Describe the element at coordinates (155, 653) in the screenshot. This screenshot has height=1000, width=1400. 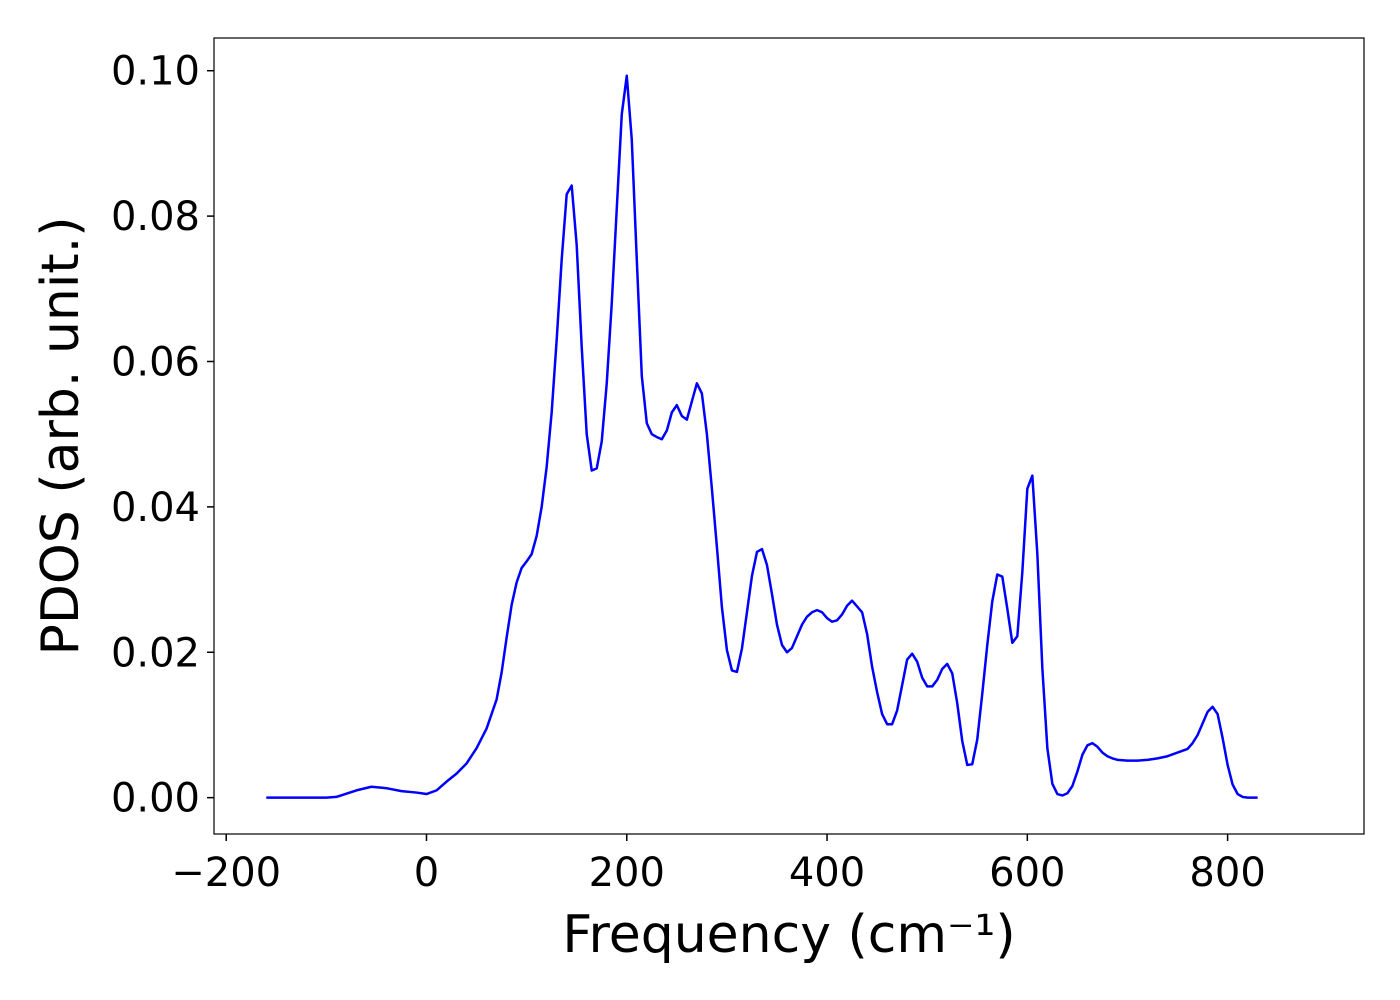
I see `y-tick-label: 0.02` at that location.